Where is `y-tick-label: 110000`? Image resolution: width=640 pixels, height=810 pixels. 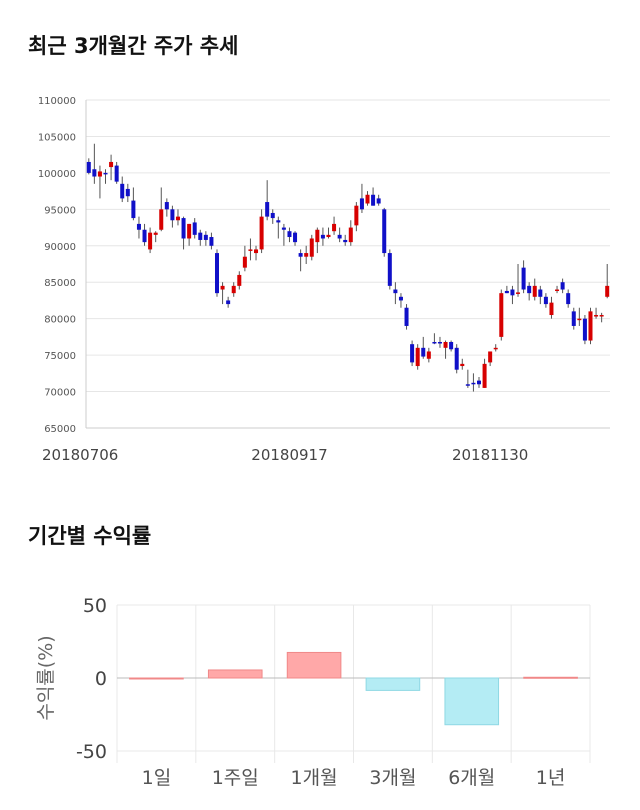 y-tick-label: 110000 is located at coordinates (57, 101).